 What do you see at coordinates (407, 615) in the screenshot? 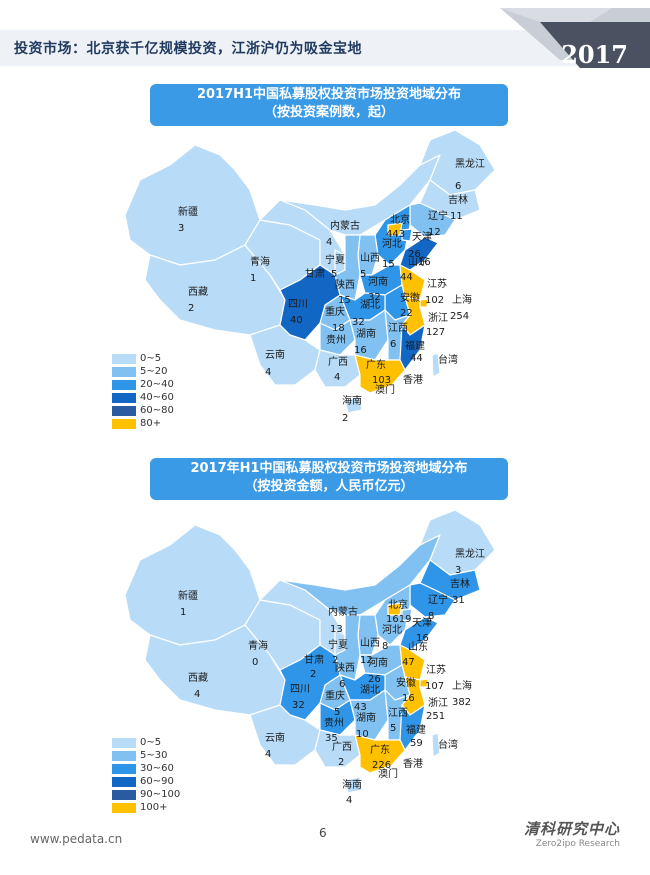
I see `map2-region-tianjin` at bounding box center [407, 615].